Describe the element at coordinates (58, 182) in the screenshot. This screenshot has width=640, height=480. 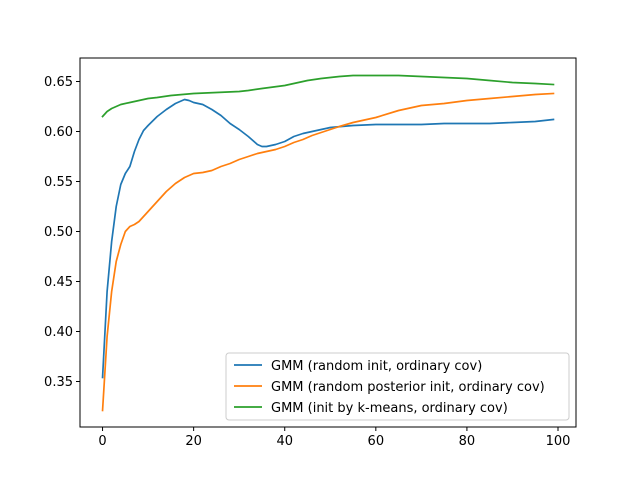
I see `y-tick-label: 0.55` at that location.